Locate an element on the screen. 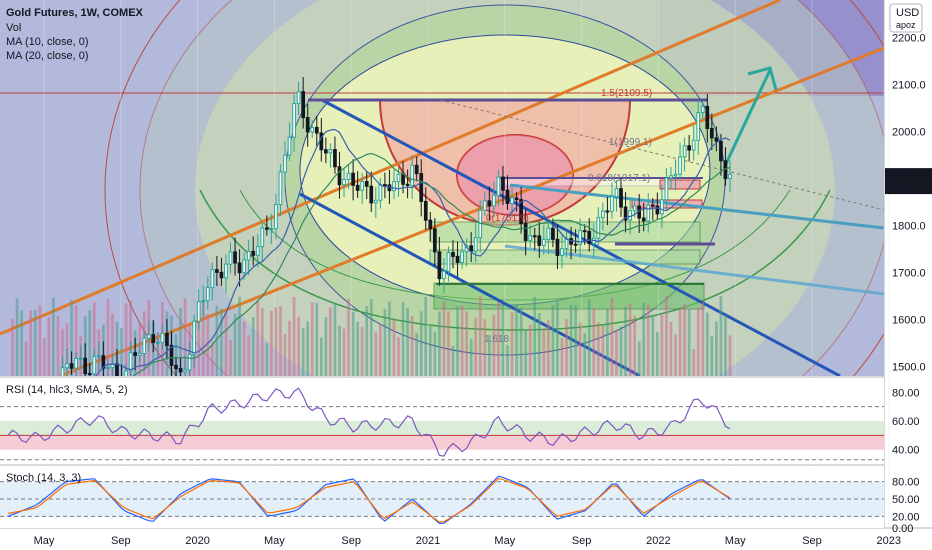  stoch-label: Stoch (14, 3, 3) is located at coordinates (43, 478).